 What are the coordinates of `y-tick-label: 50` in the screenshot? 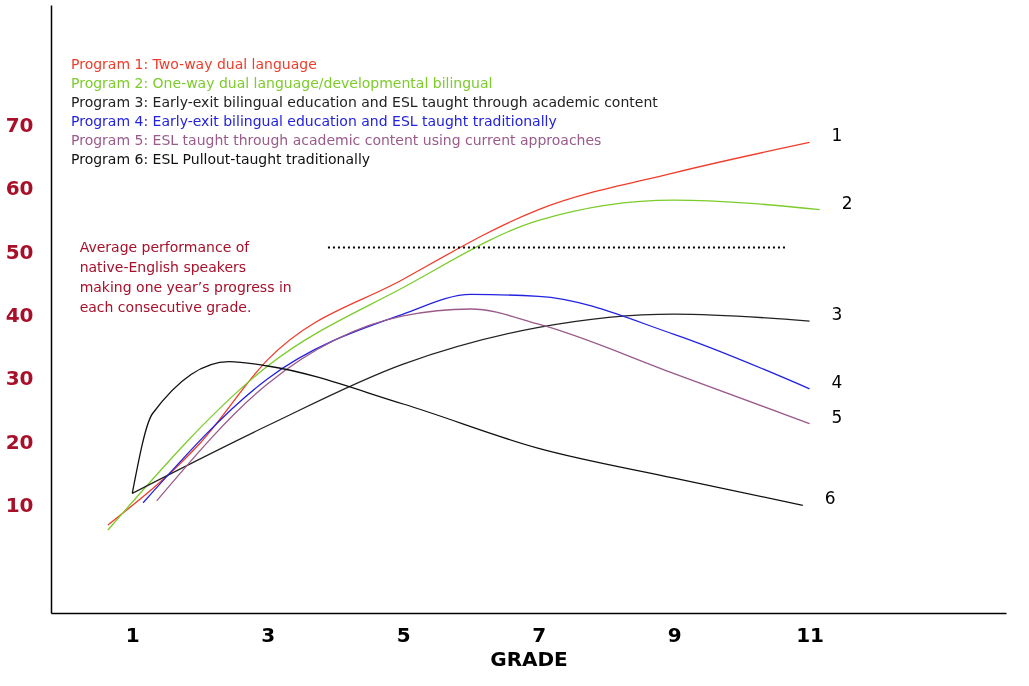 It's located at (19, 251).